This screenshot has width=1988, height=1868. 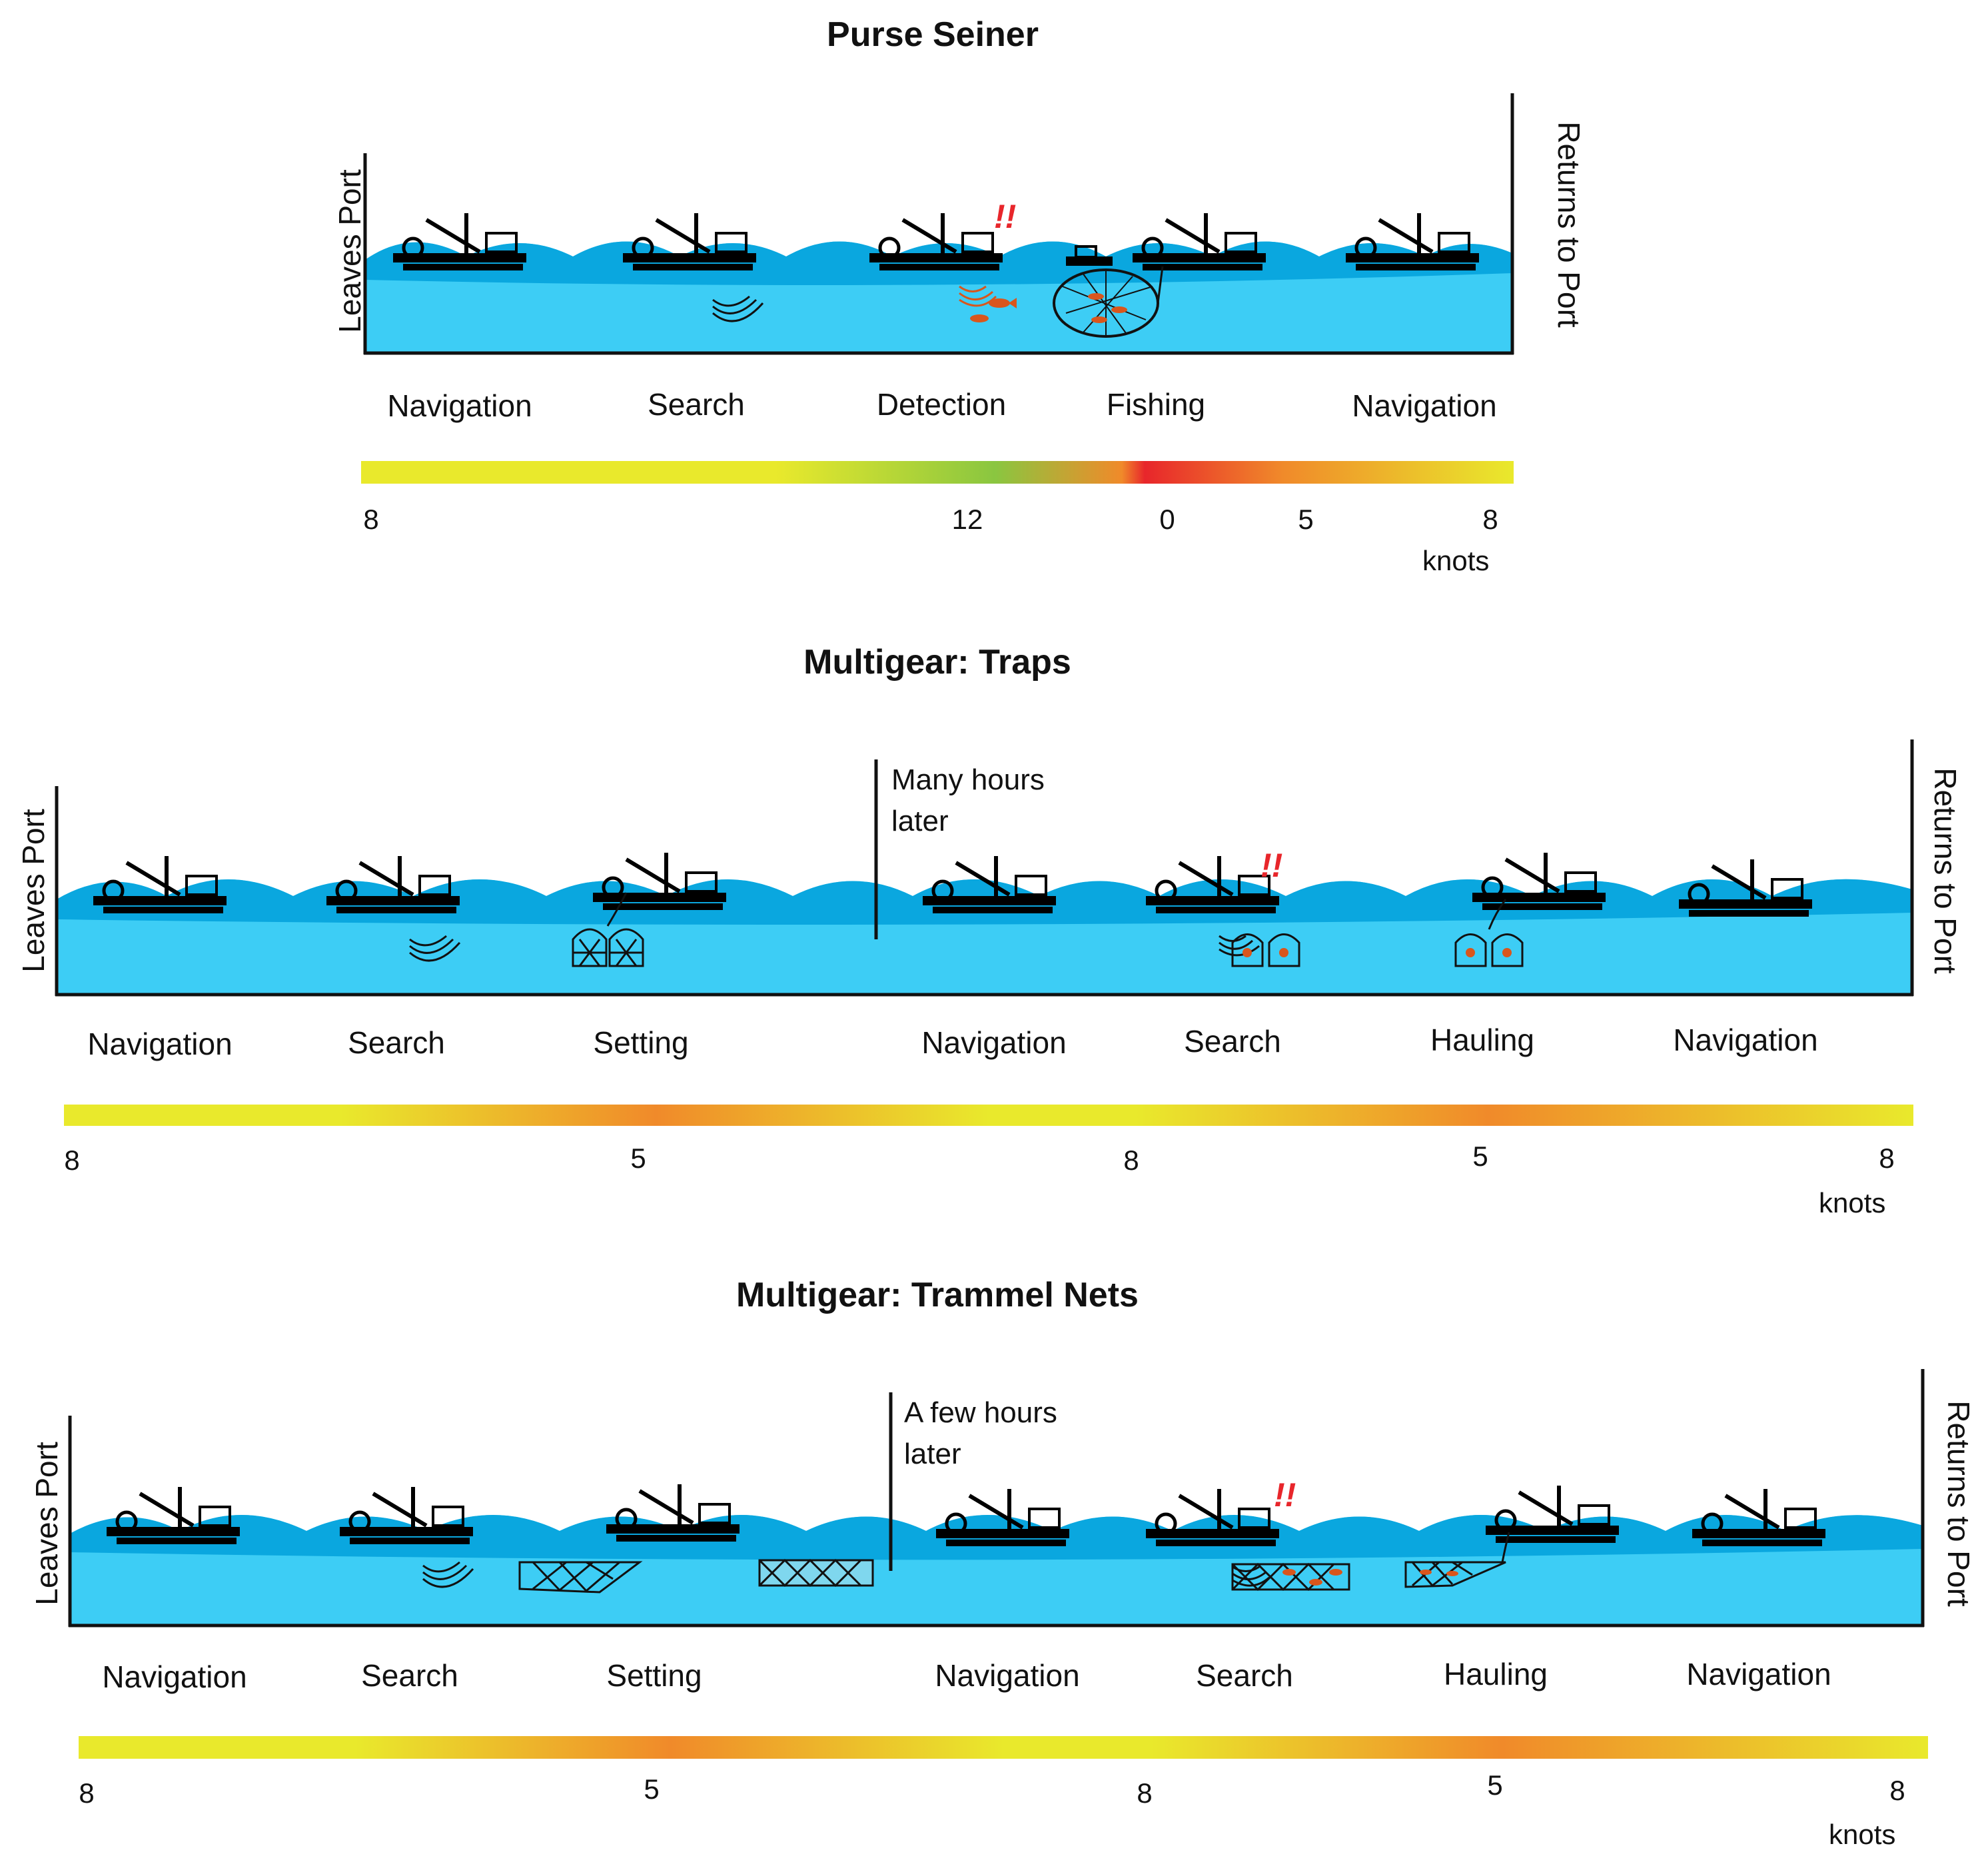 I want to click on panel-title: Multigear: Traps, so click(x=937, y=662).